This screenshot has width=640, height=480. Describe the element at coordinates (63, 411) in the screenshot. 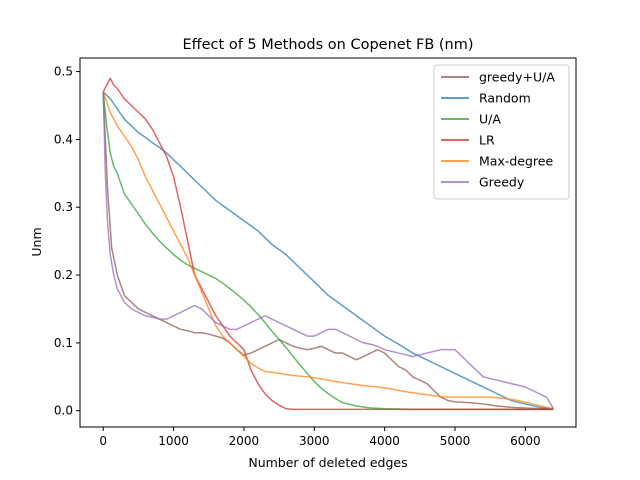

I see `y-tick-label: 0.0` at that location.